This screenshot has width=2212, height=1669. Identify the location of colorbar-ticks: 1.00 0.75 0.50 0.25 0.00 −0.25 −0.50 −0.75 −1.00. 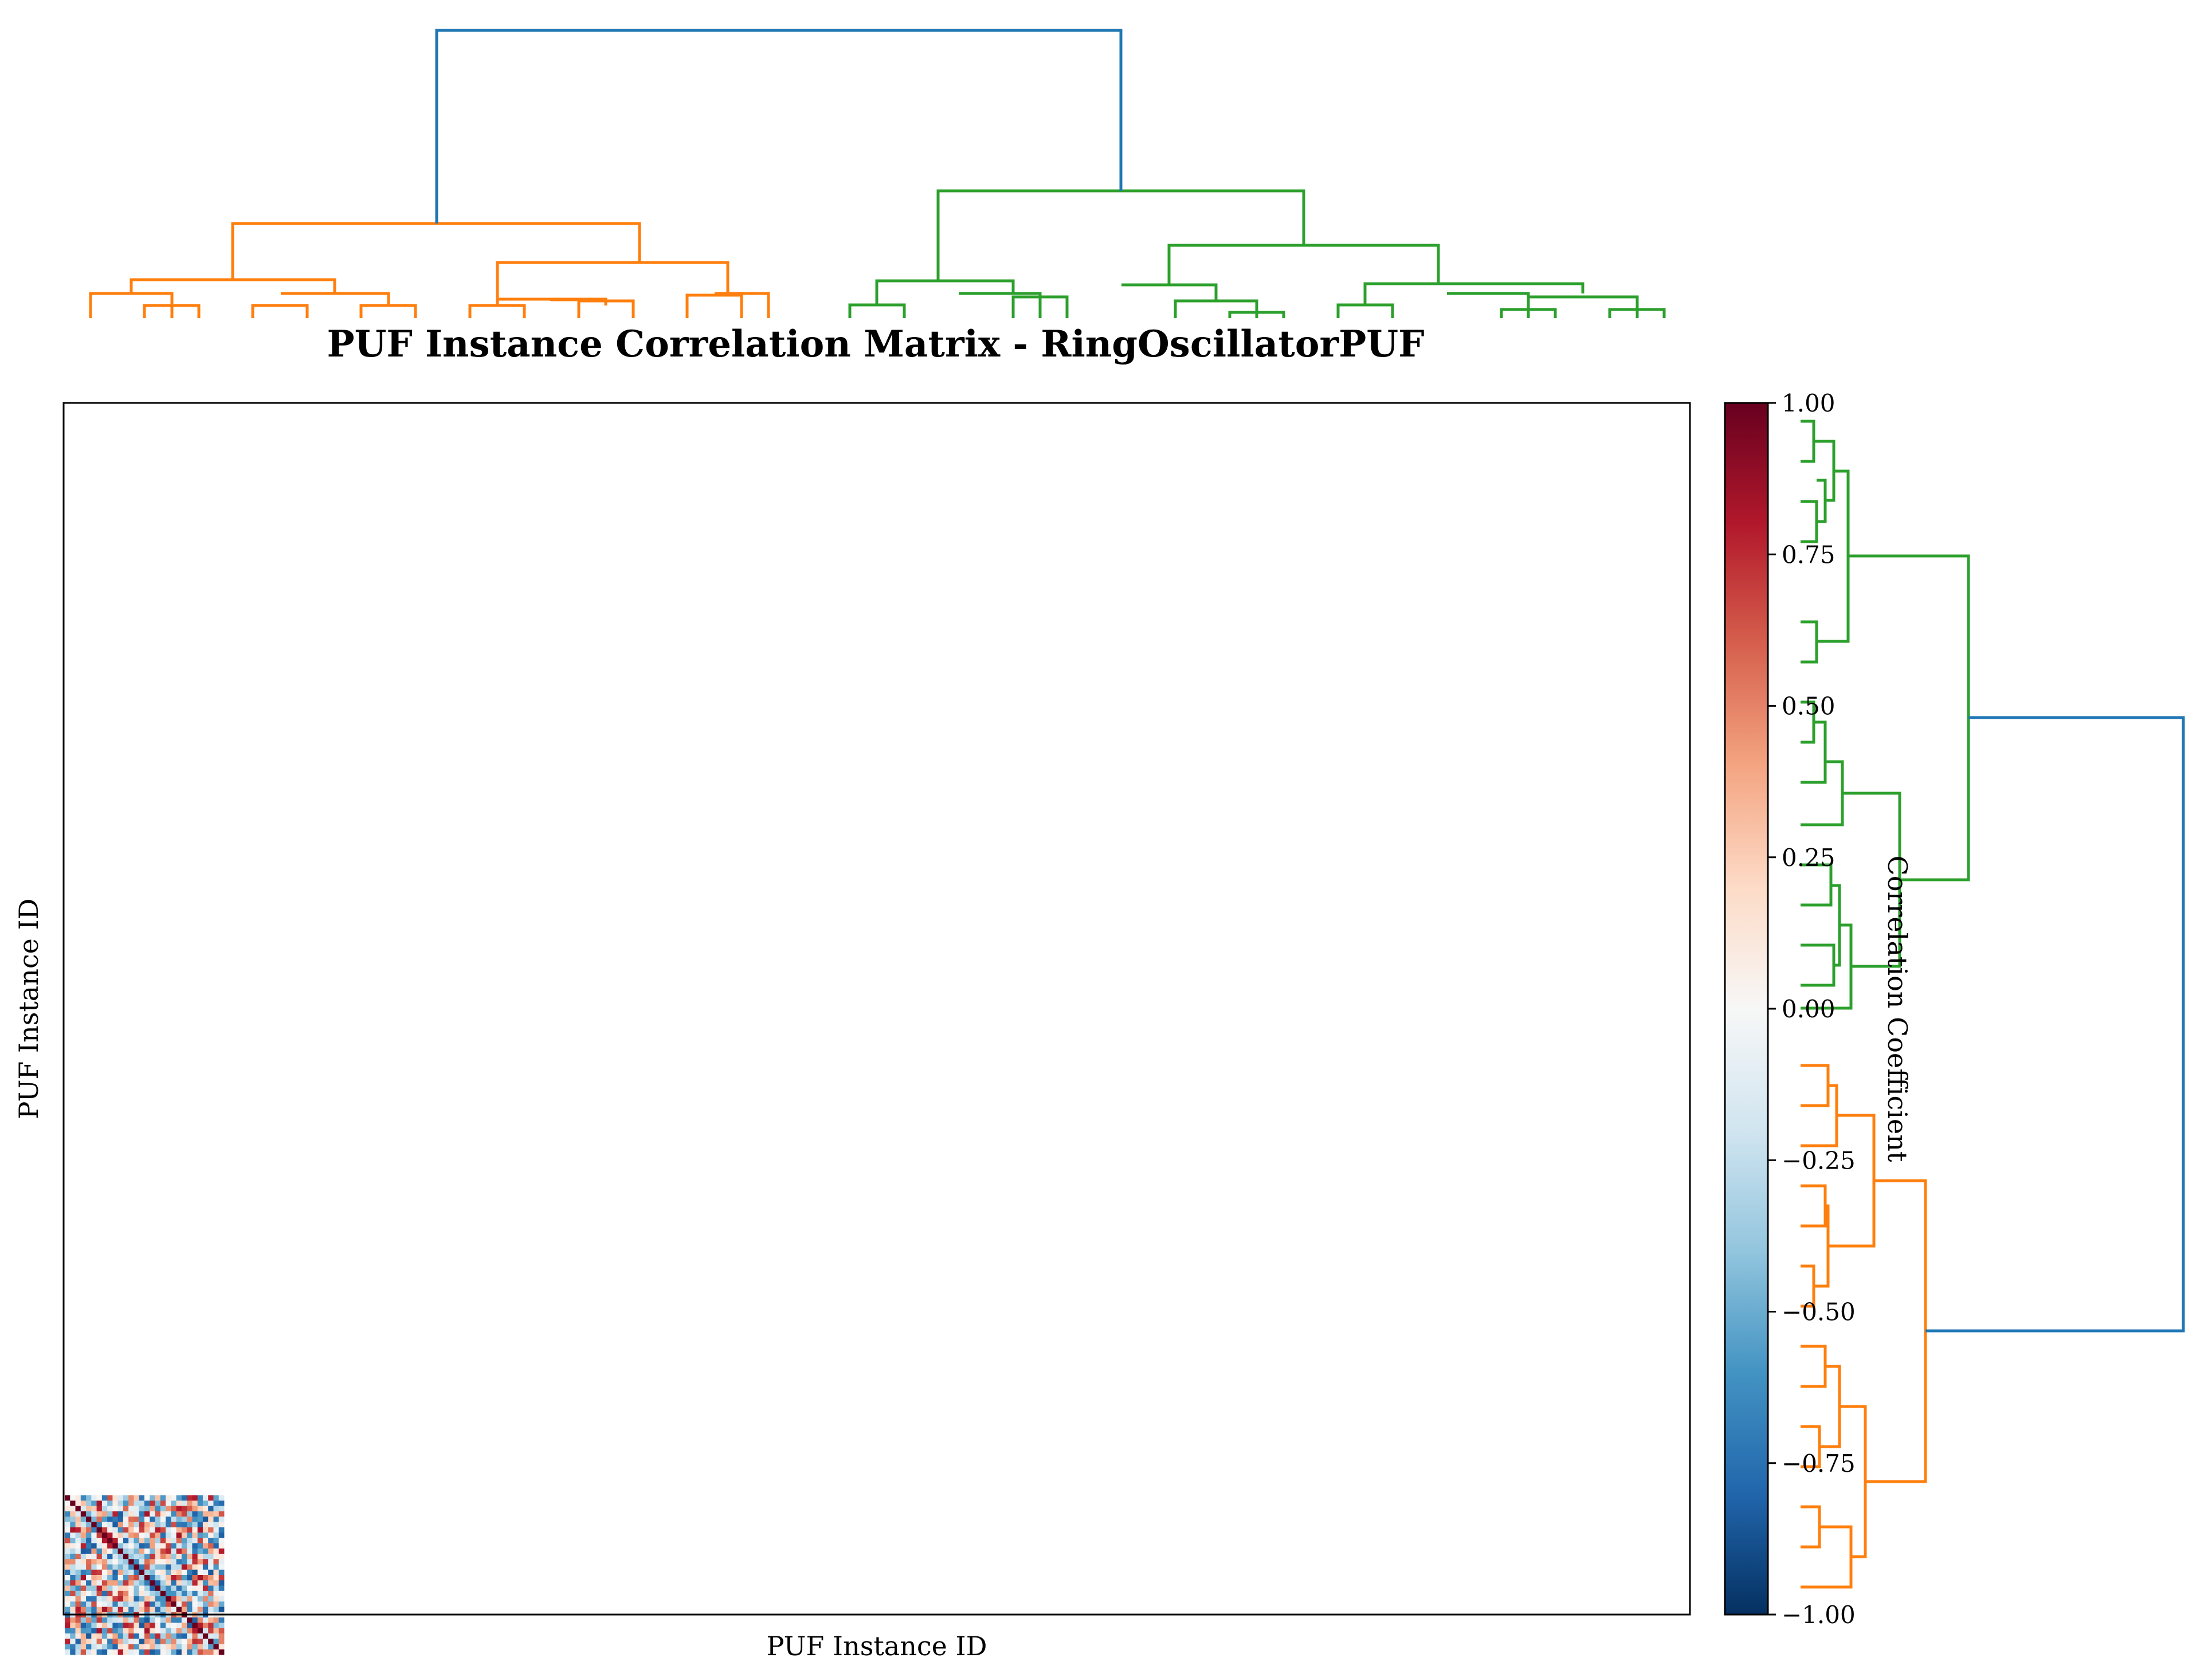
(1812, 1009).